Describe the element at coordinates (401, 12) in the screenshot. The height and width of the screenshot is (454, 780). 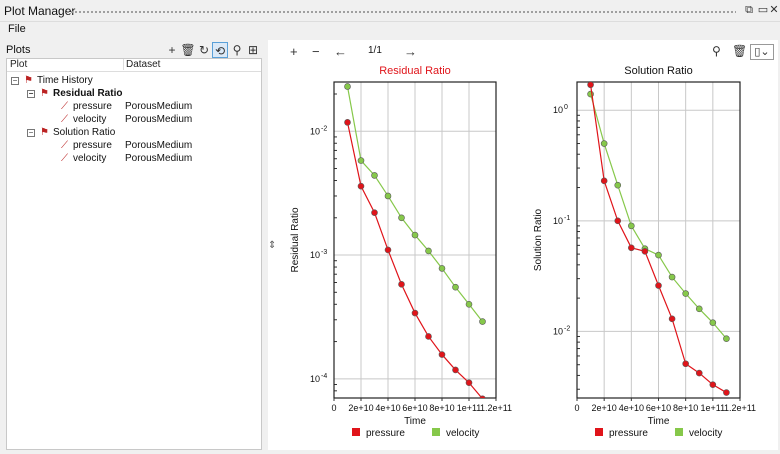
I see `title-bar-grip` at that location.